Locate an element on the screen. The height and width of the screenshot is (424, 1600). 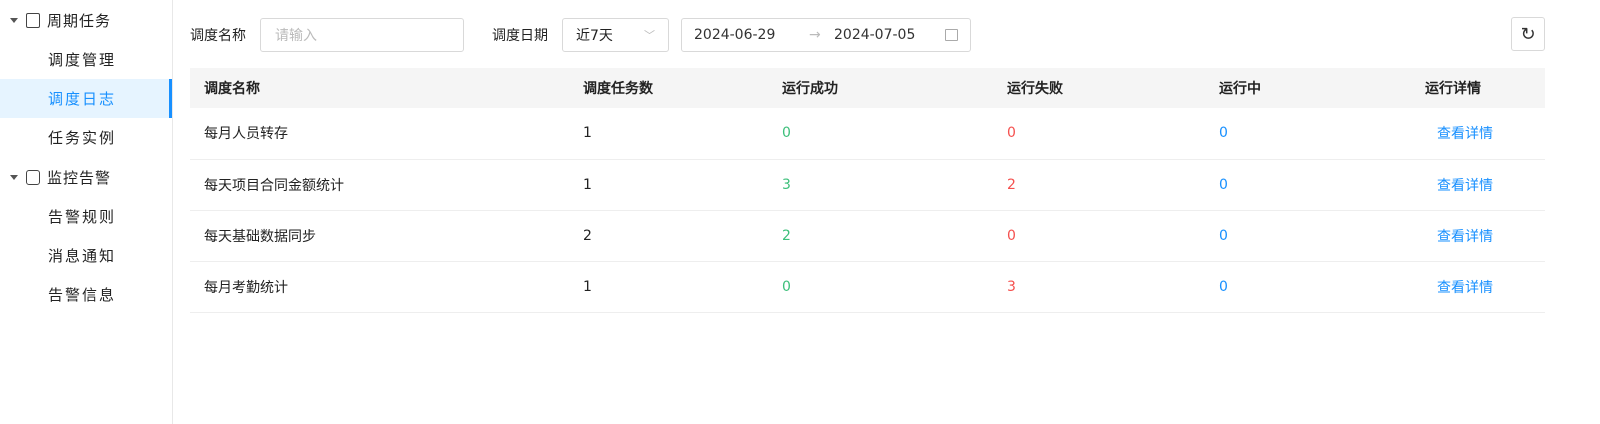
end-date: 2024-07-05 is located at coordinates (875, 35).